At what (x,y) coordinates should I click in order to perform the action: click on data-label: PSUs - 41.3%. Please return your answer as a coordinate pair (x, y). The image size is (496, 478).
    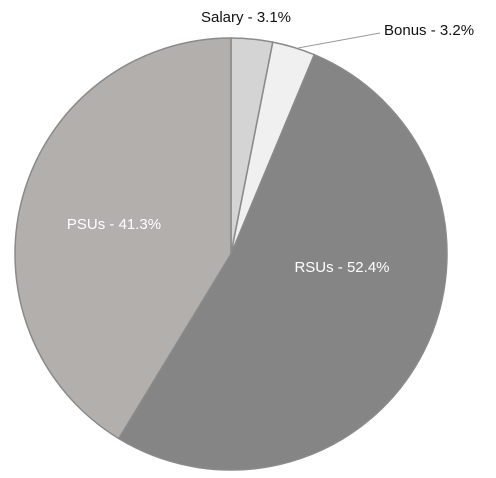
    Looking at the image, I should click on (114, 224).